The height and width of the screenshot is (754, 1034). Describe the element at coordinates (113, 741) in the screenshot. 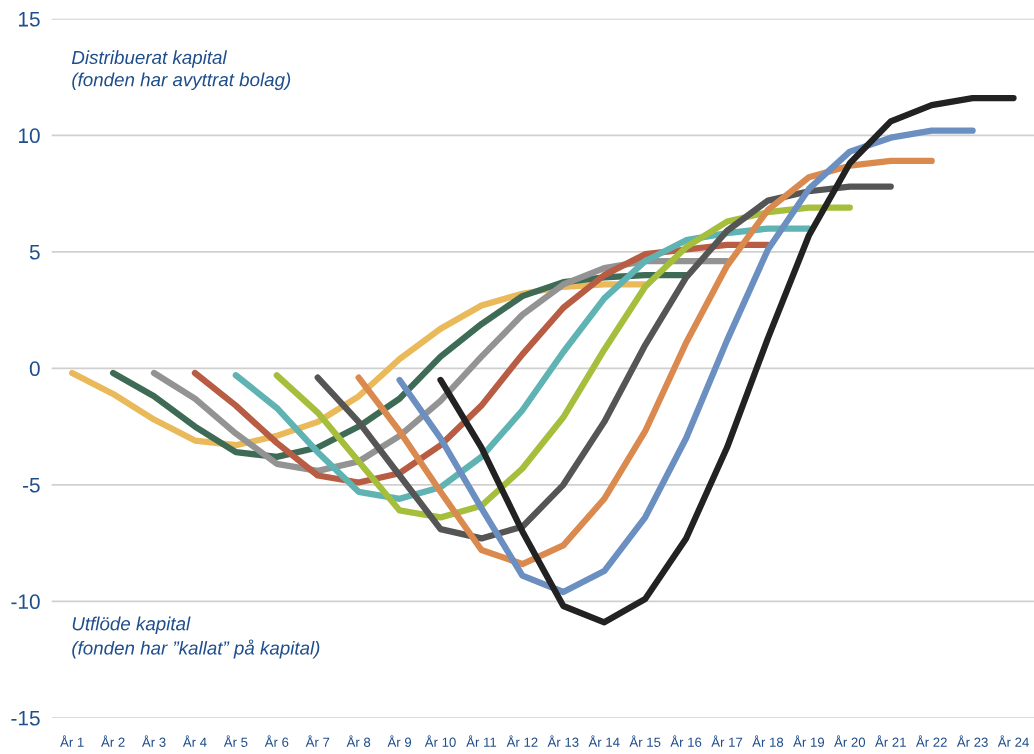

I see `x-tick-label: År 2` at that location.